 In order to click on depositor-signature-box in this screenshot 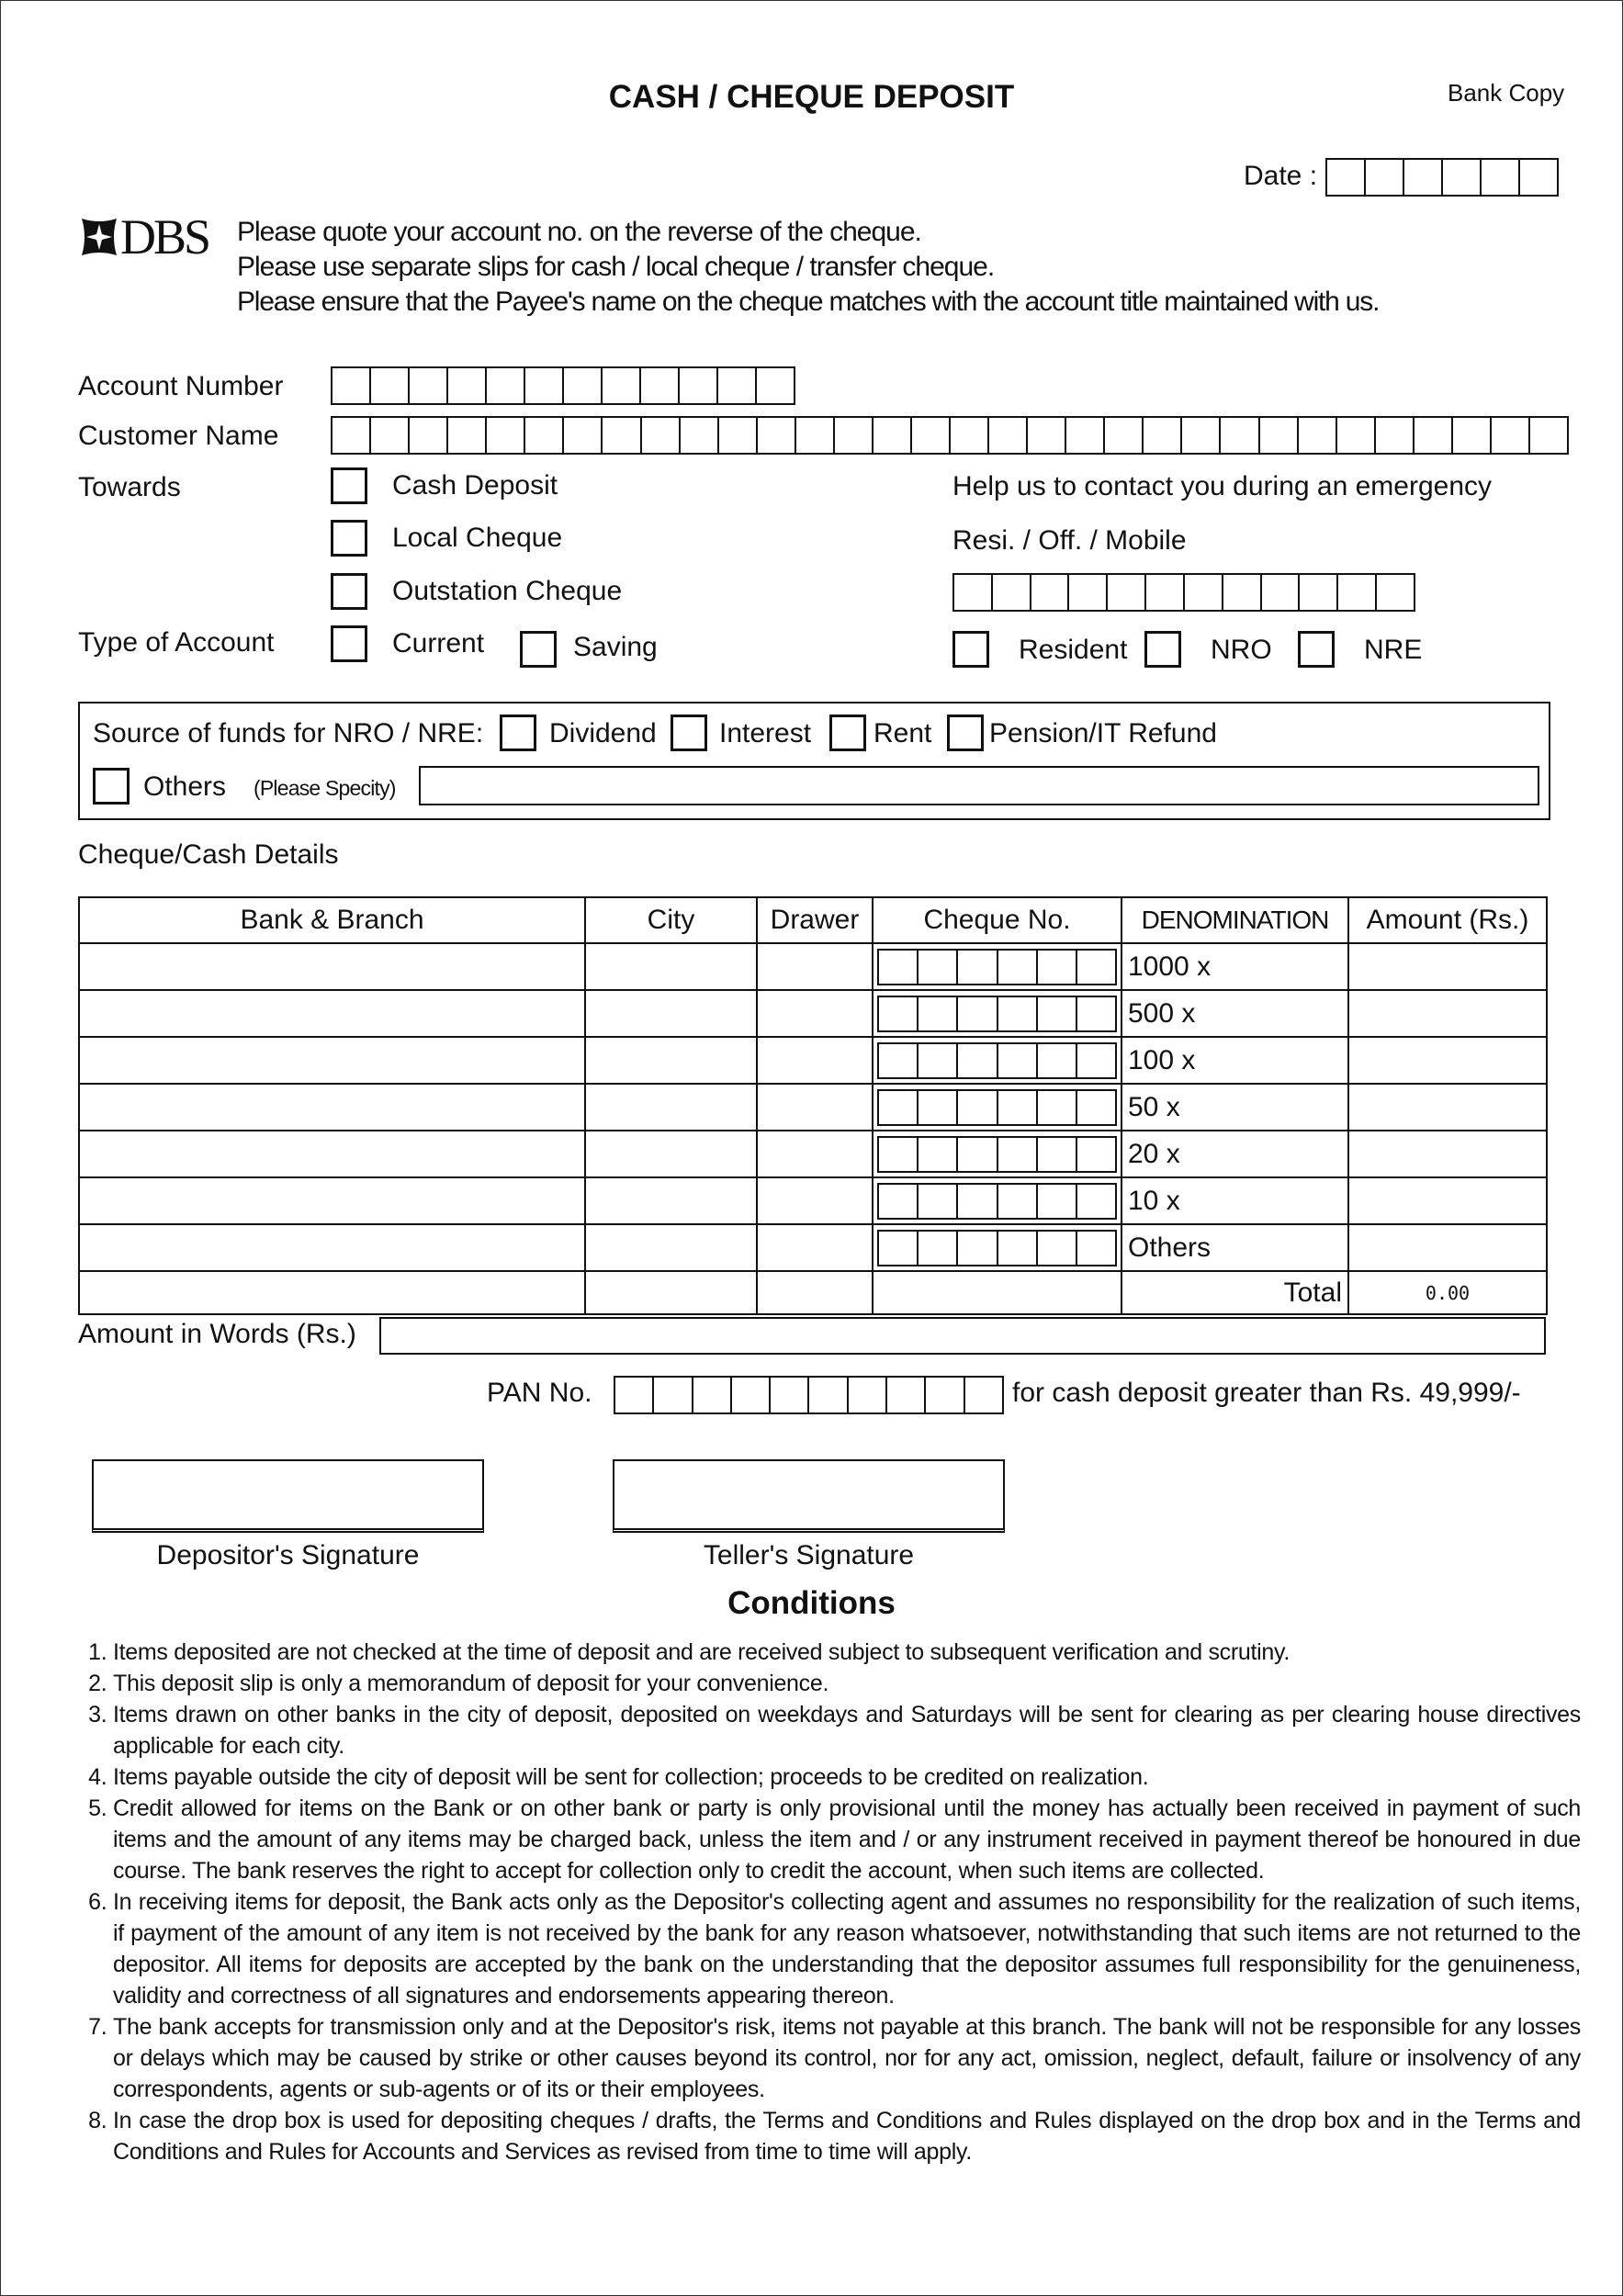, I will do `click(288, 1496)`.